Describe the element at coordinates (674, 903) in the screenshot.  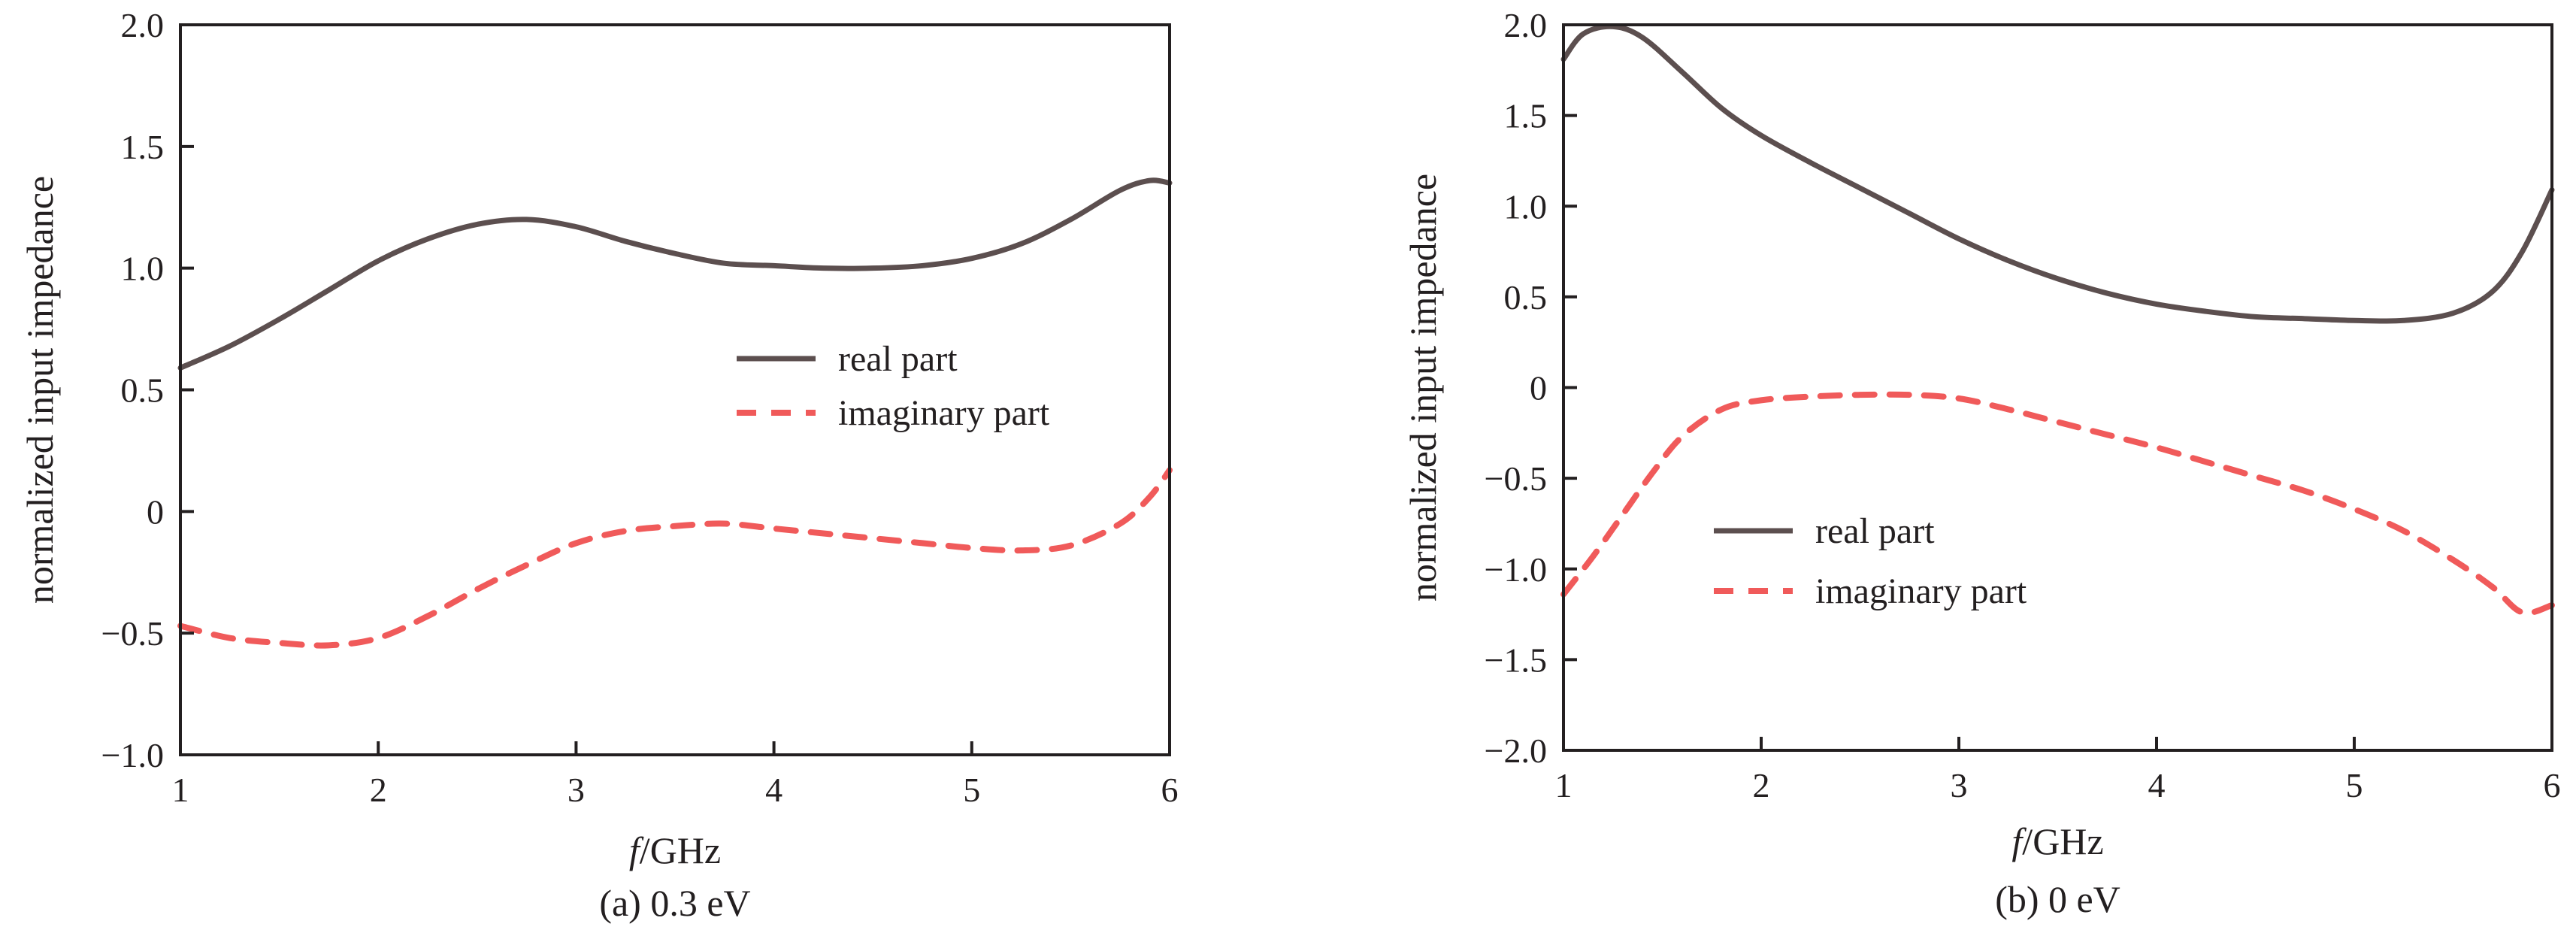
I see `panel-caption: (a) 0.3 eV` at that location.